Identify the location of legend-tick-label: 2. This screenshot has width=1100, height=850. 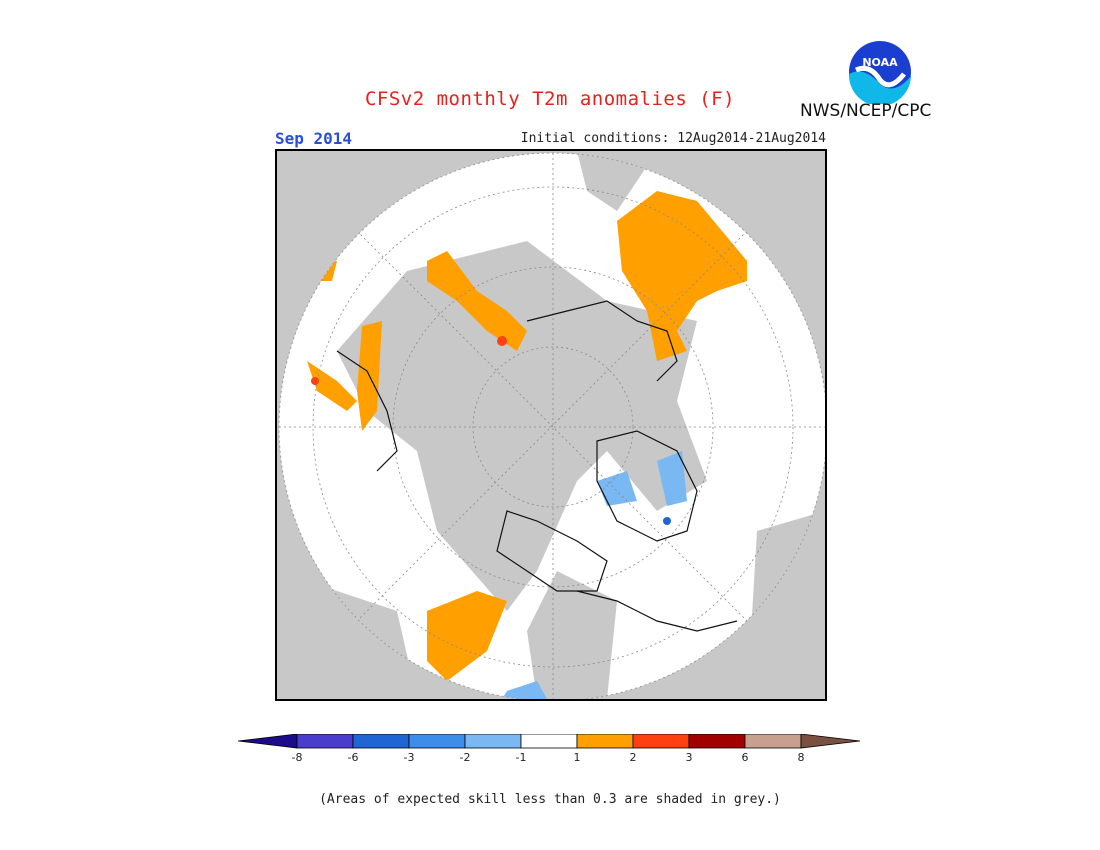
(633, 757).